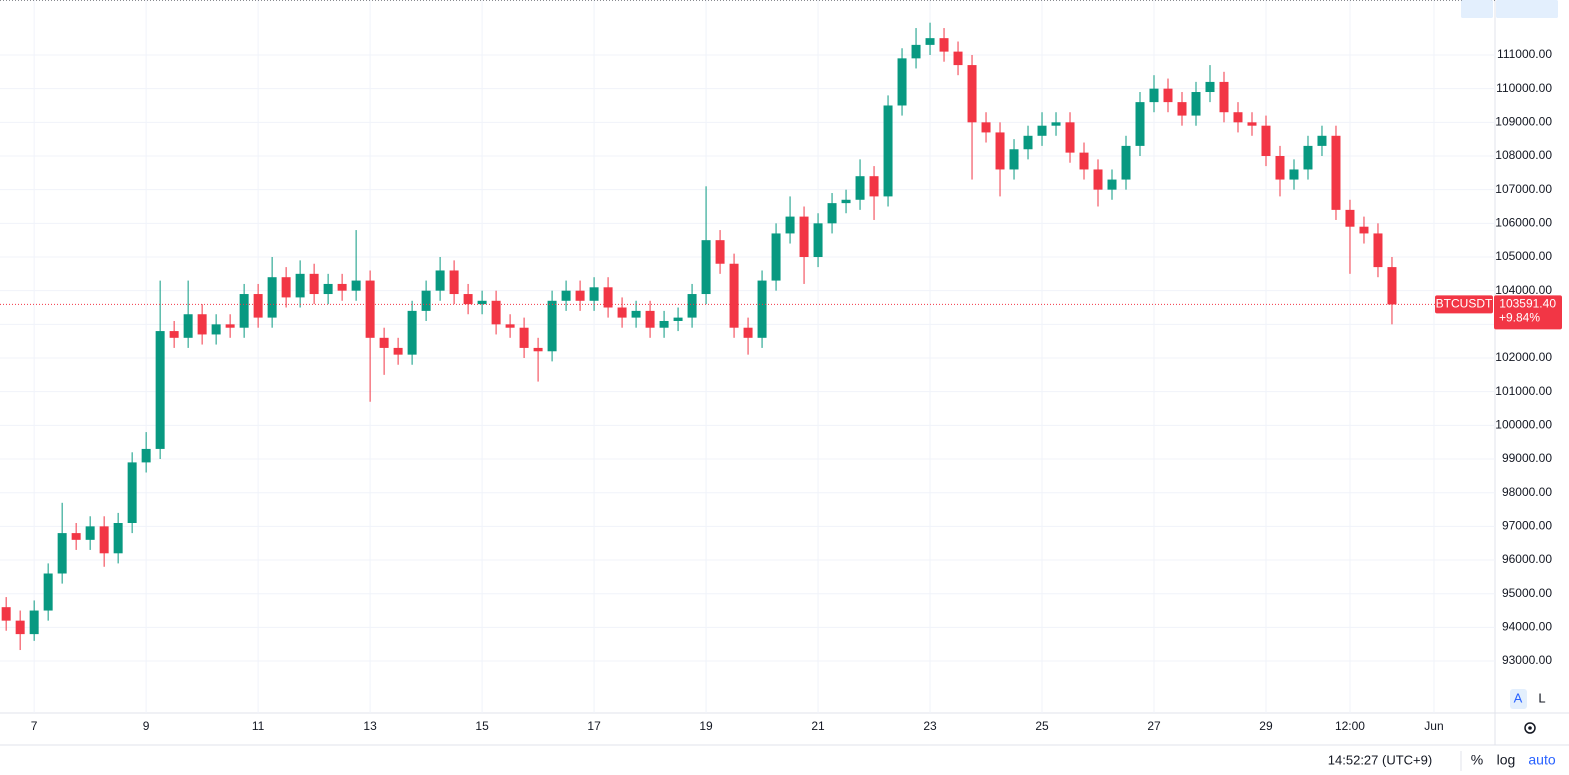 The image size is (1569, 775). I want to click on log-toggle: log, so click(1506, 760).